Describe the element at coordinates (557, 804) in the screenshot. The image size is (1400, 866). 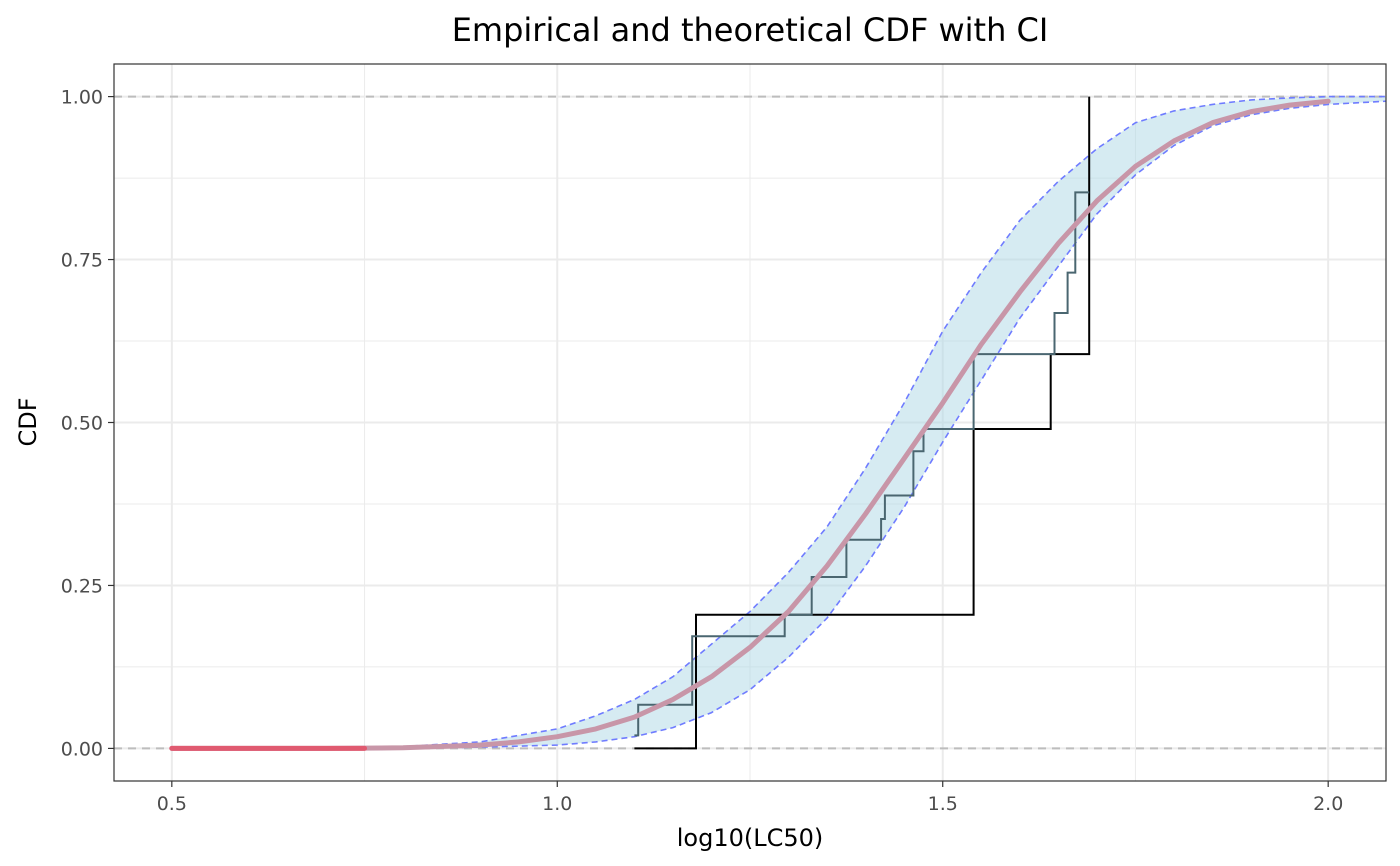
I see `x-tick-label: 1.0` at that location.